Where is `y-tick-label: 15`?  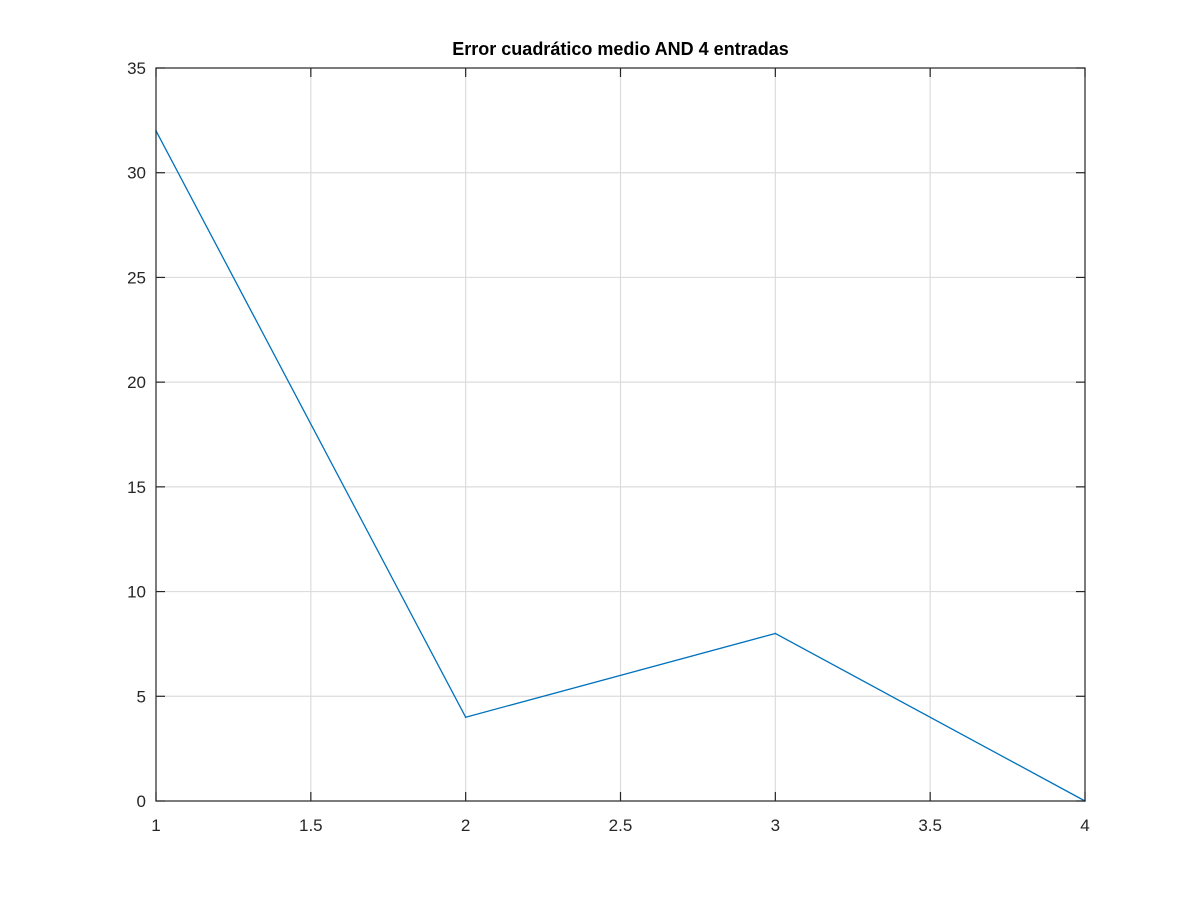 y-tick-label: 15 is located at coordinates (136, 487).